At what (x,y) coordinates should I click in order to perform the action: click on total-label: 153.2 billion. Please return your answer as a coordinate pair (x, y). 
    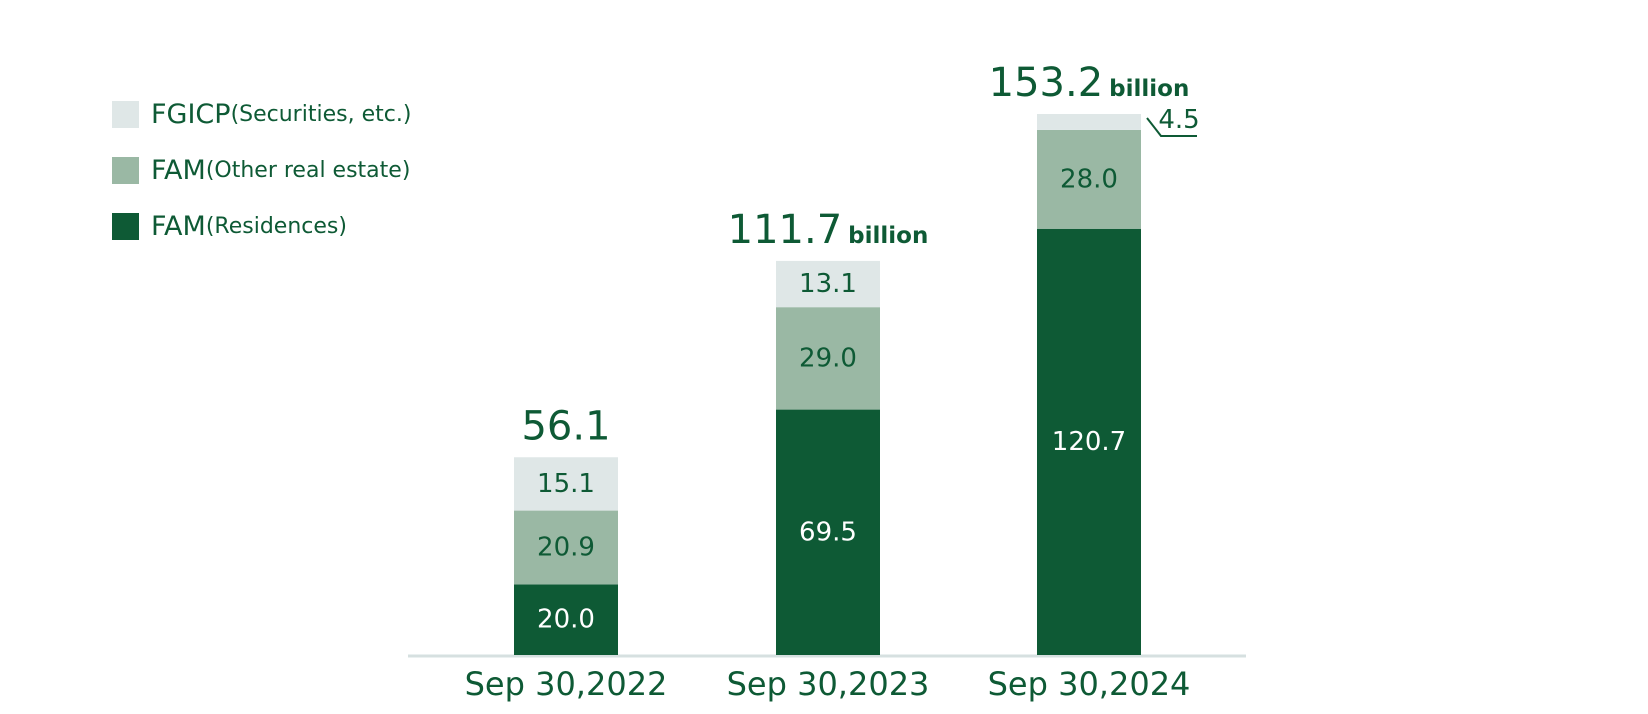
    Looking at the image, I should click on (1089, 83).